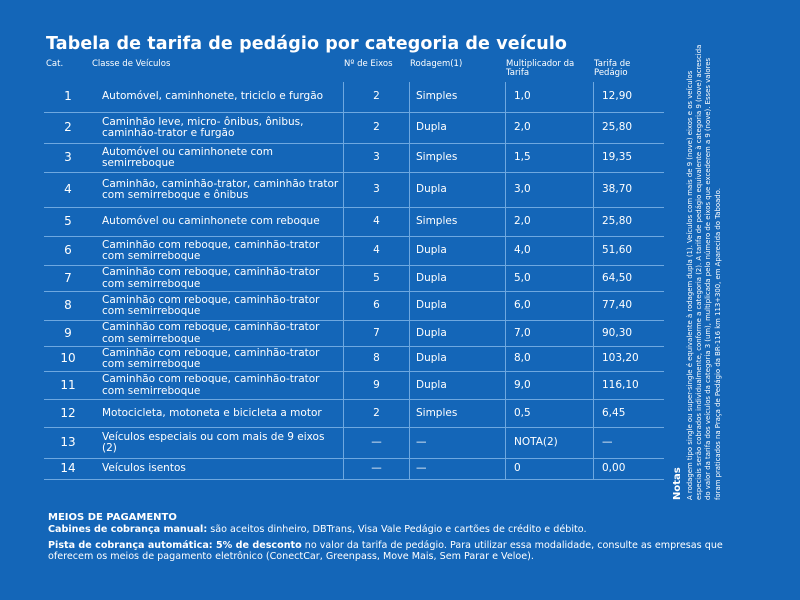  I want to click on row-multiplicador: 6,0, so click(550, 306).